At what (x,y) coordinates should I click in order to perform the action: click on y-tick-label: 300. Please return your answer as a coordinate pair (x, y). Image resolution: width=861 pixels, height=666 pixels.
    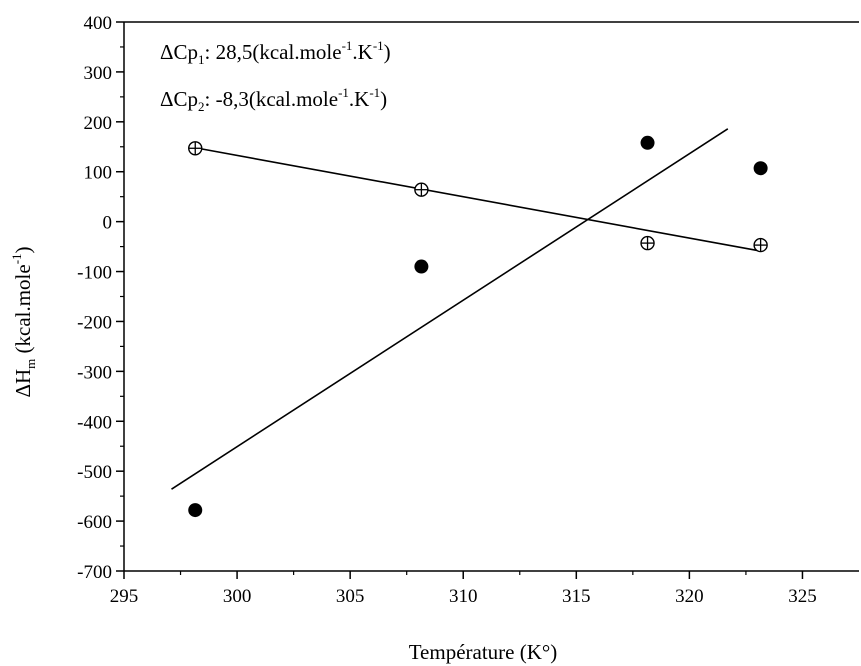
    Looking at the image, I should click on (98, 73).